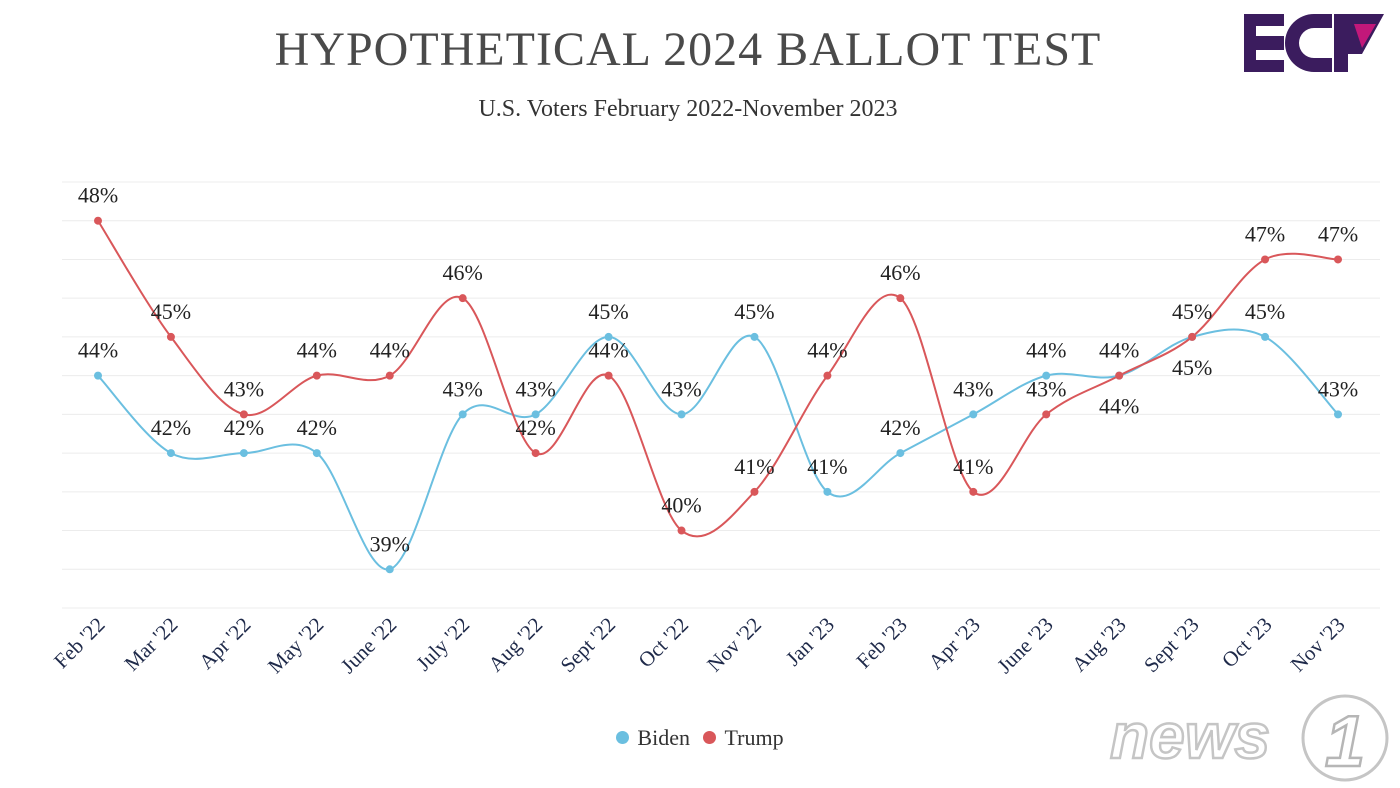 This screenshot has width=1400, height=788. Describe the element at coordinates (151, 644) in the screenshot. I see `x-tick-label: Mar '22` at that location.